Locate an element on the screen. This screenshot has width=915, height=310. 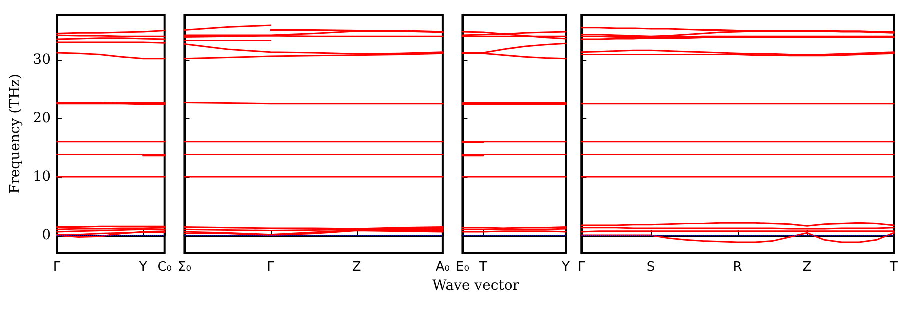
x-tick-label: C₀ is located at coordinates (165, 267).